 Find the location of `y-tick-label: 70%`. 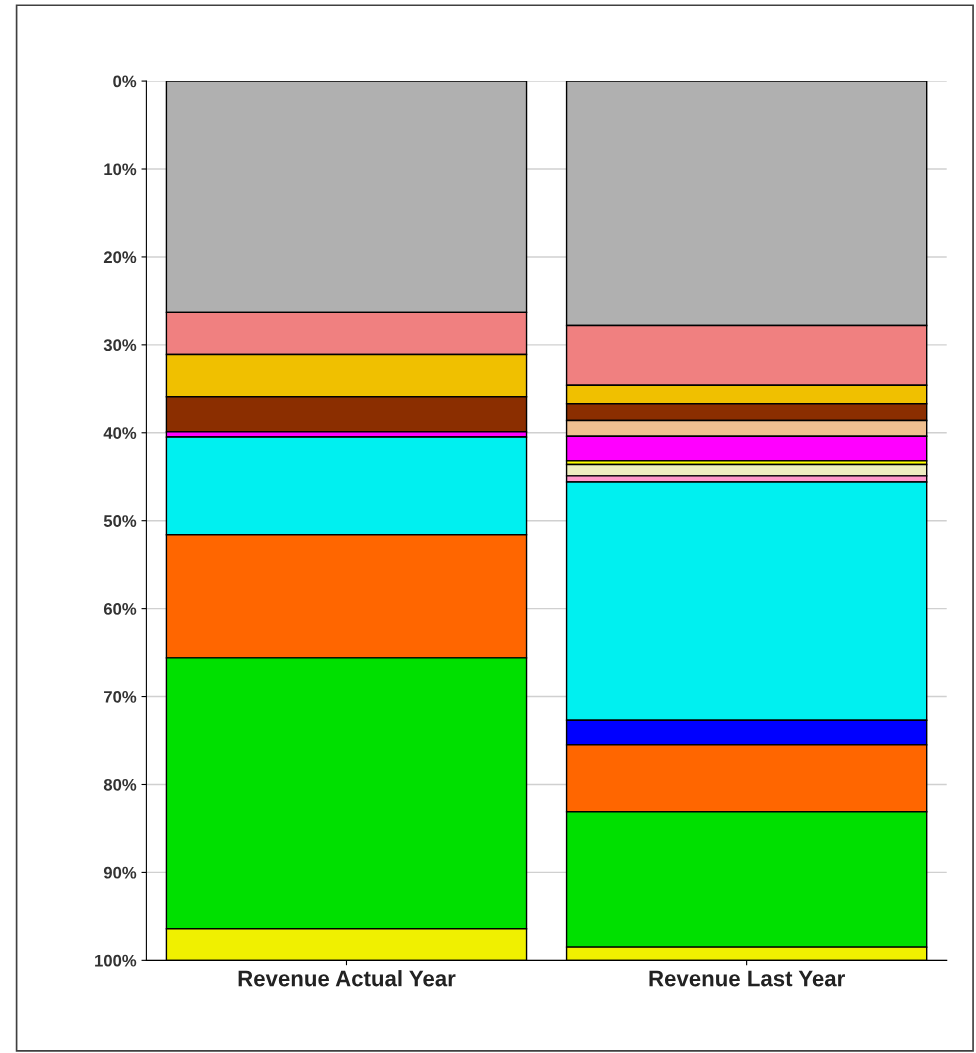

y-tick-label: 70% is located at coordinates (120, 696).